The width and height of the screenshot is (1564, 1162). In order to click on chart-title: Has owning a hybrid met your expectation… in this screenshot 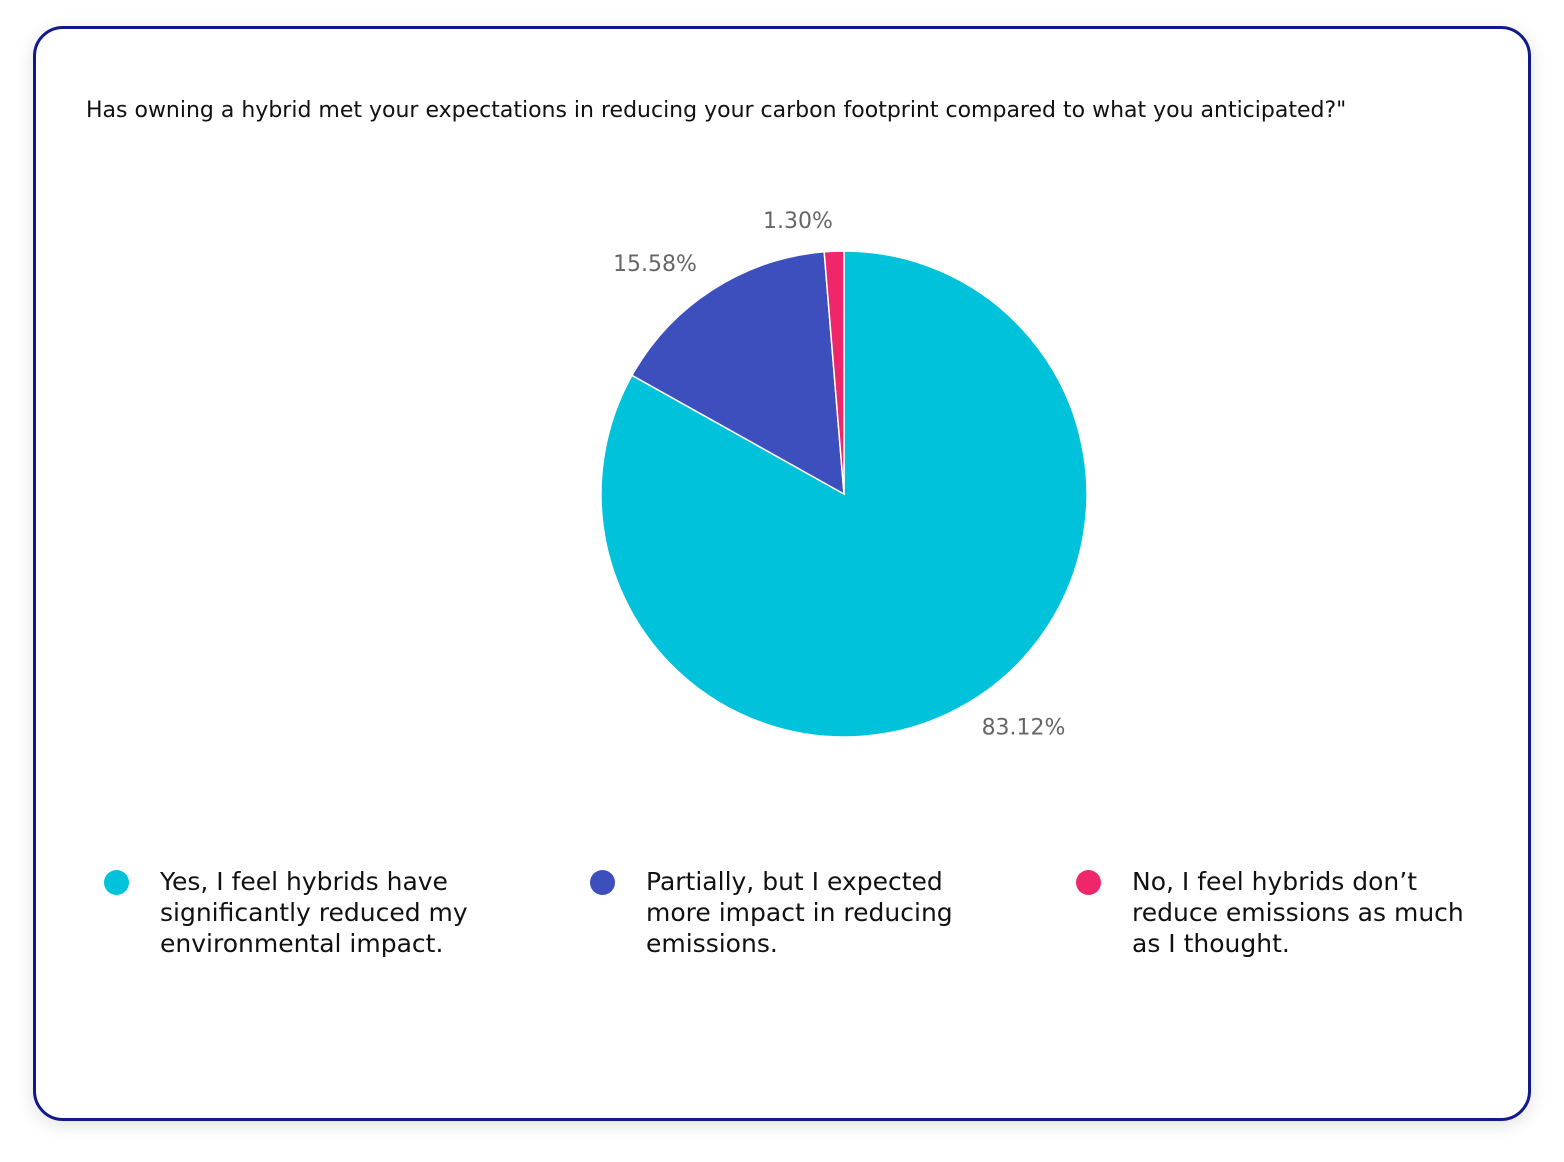, I will do `click(716, 110)`.